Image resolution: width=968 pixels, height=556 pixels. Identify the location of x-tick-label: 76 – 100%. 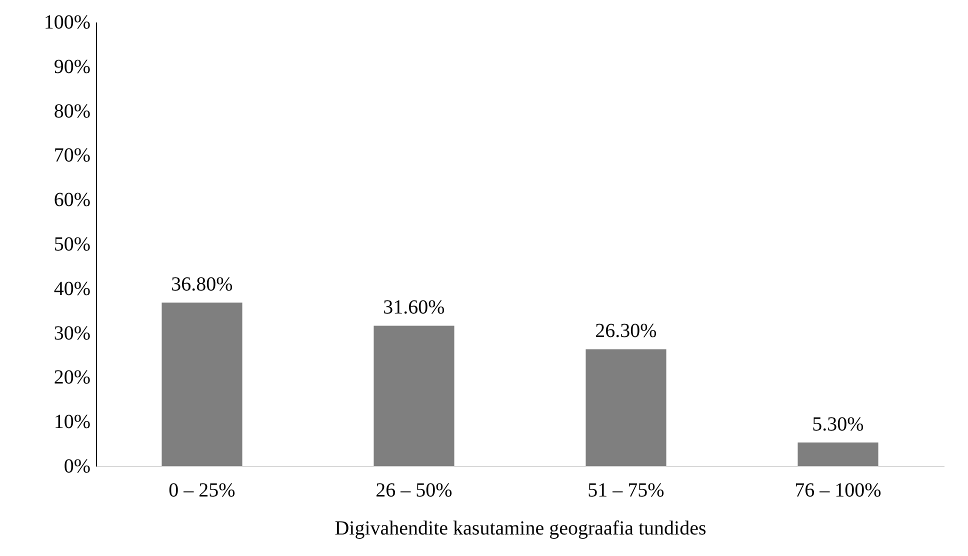
(838, 491).